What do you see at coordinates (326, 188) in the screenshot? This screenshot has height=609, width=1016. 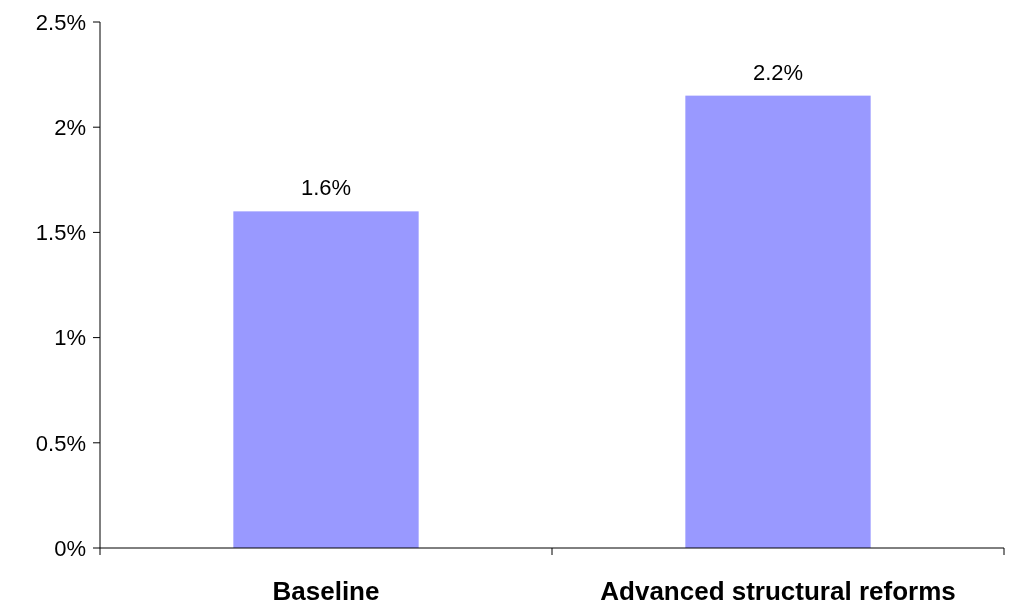 I see `data-label: 1.6%` at bounding box center [326, 188].